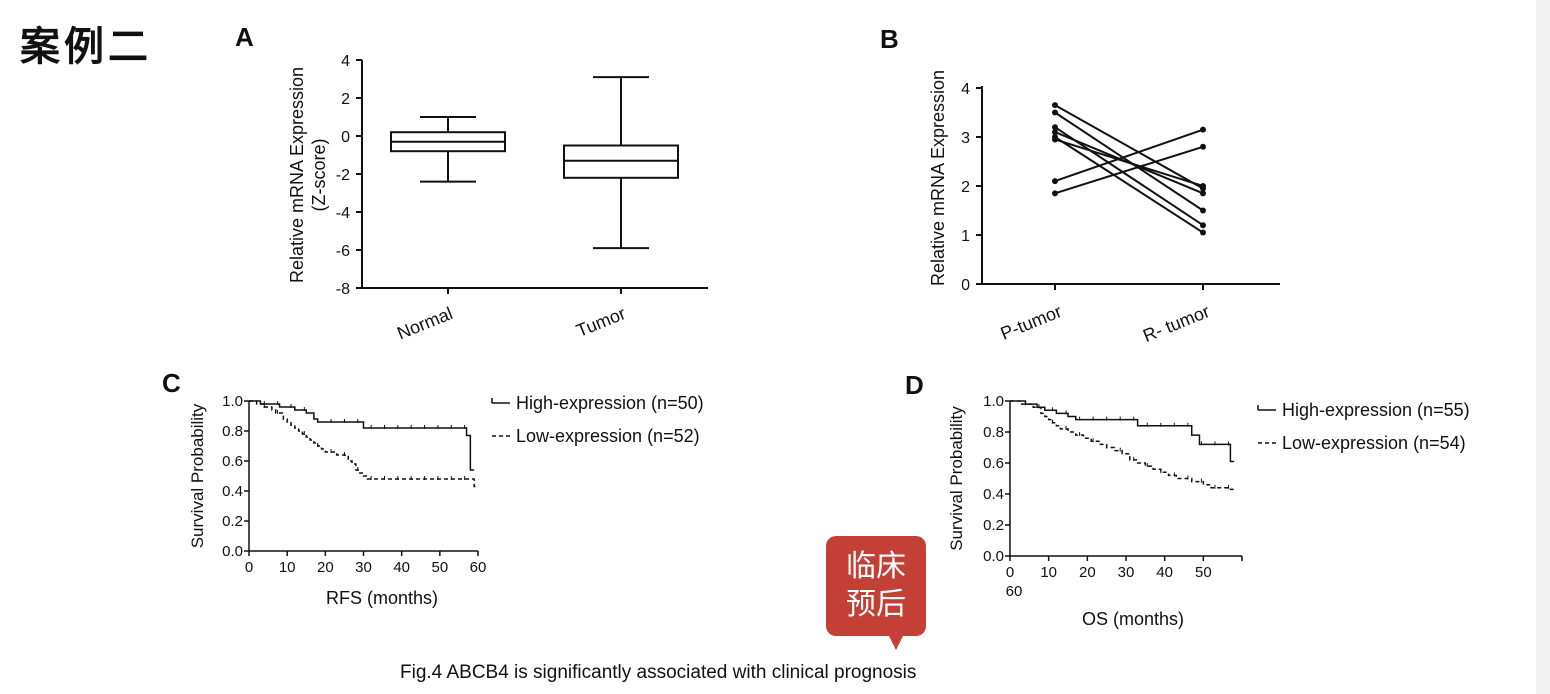  What do you see at coordinates (197, 475) in the screenshot?
I see `chart-c-y-label: Survival Probability` at bounding box center [197, 475].